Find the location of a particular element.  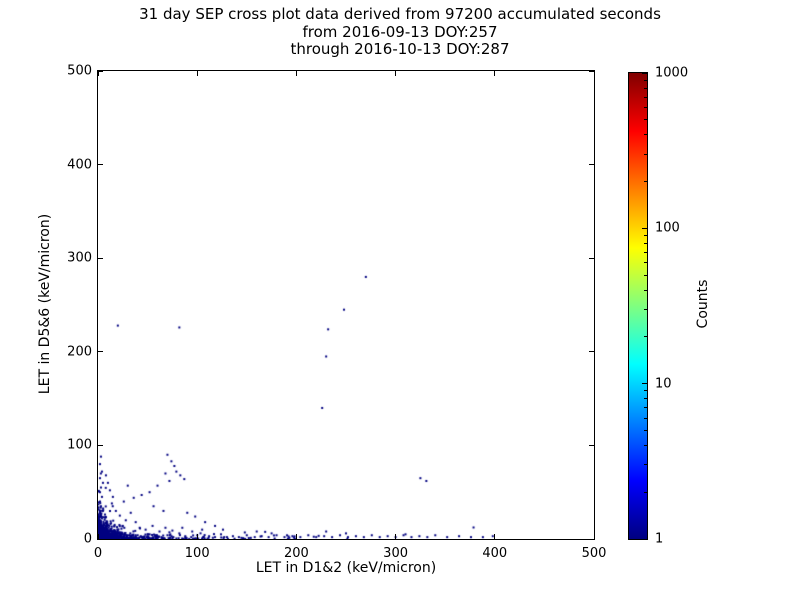

y-tick-label: 0 is located at coordinates (87, 539).